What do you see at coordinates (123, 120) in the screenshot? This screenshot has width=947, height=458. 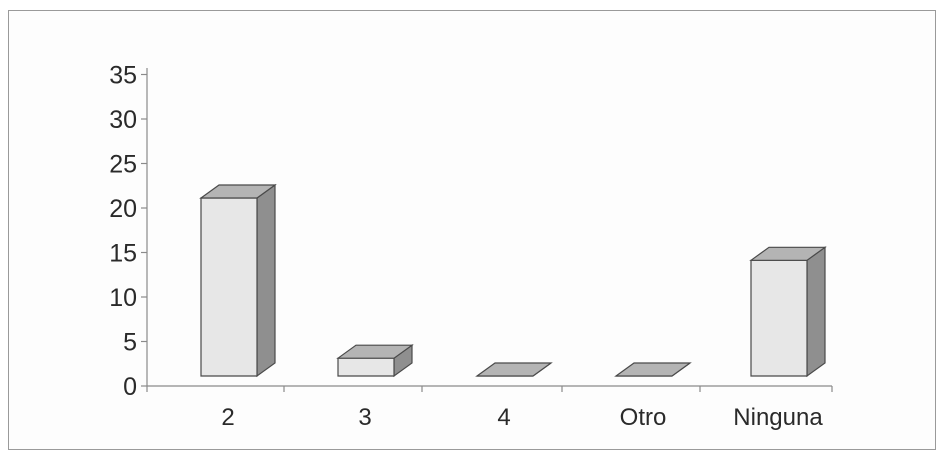 I see `y-tick-label: 30` at bounding box center [123, 120].